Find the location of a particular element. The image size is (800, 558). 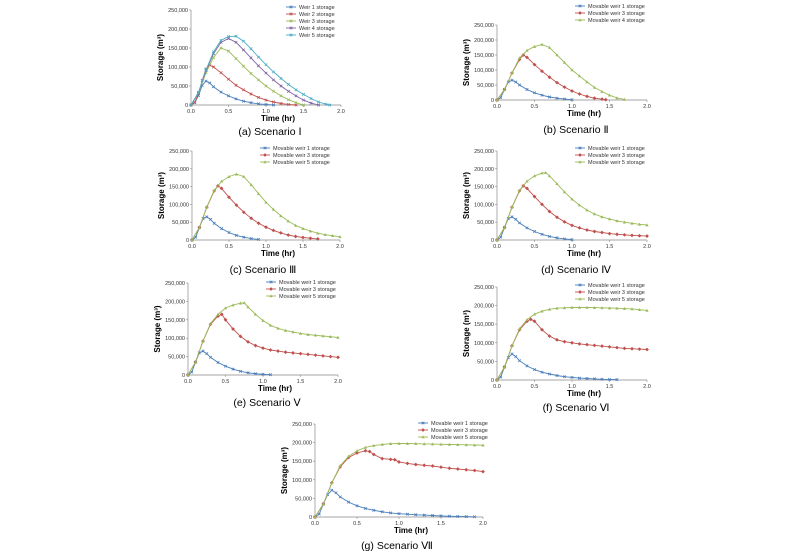

y-tick-label: 0 is located at coordinates (187, 241).